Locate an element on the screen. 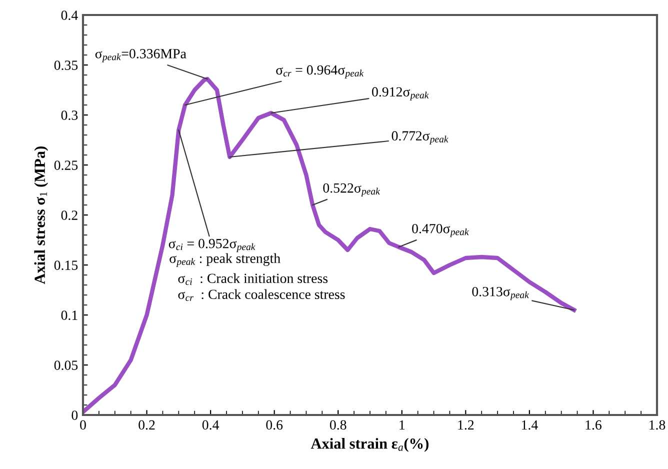 The height and width of the screenshot is (469, 668). x-tick-label: 0.4 is located at coordinates (211, 425).